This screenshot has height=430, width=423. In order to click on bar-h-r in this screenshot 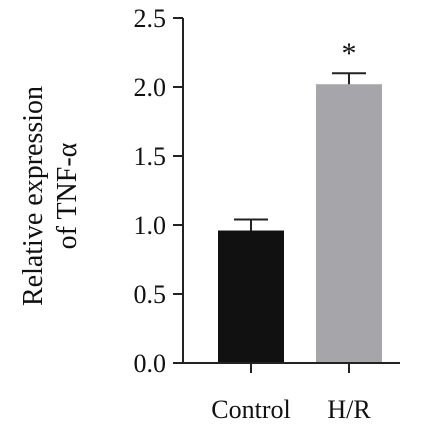, I will do `click(349, 224)`.